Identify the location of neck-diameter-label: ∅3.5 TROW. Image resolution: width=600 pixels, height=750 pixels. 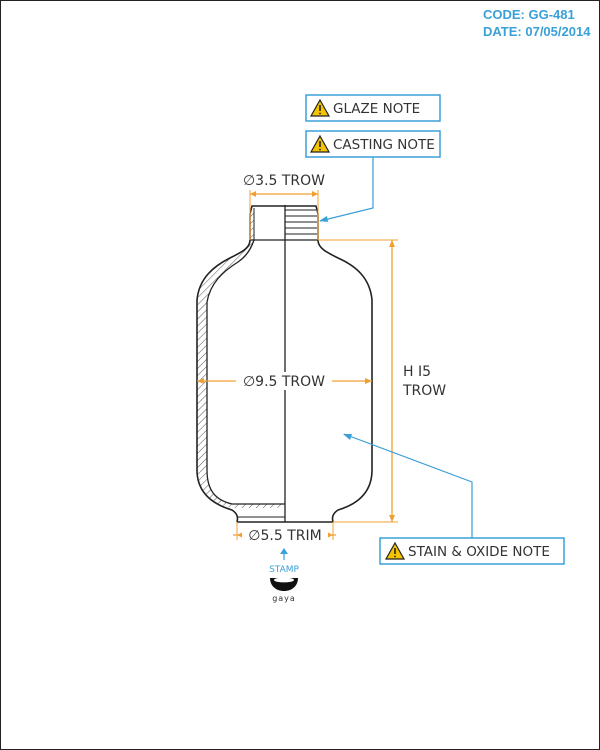
(284, 181).